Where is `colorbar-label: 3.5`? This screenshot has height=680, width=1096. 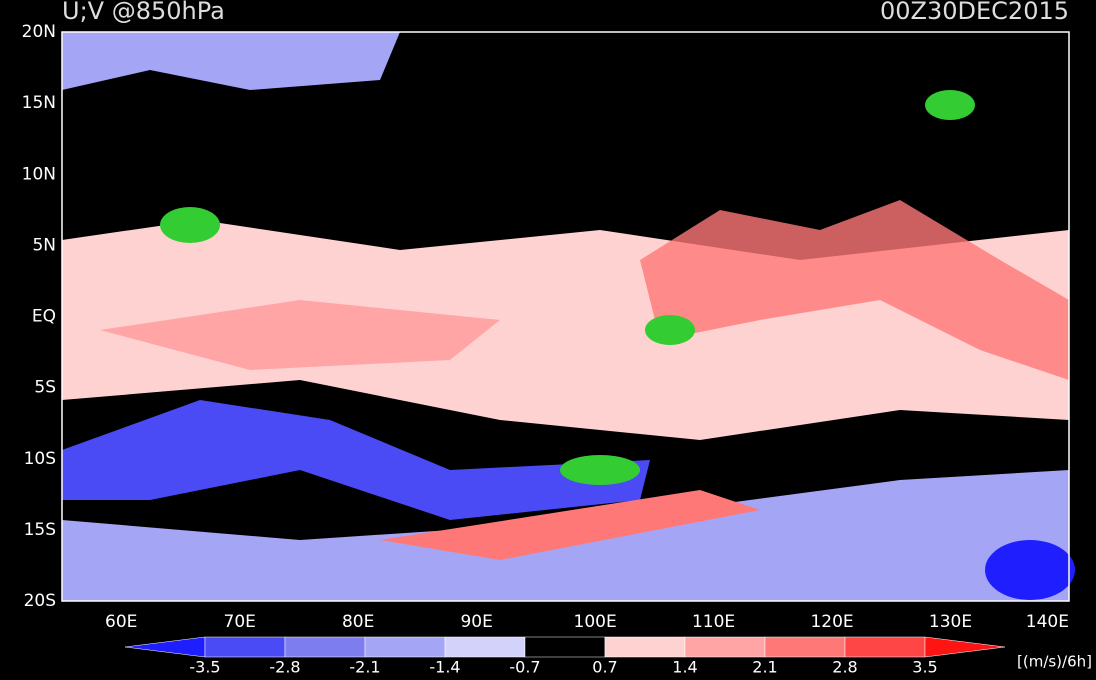
colorbar-label: 3.5 is located at coordinates (924, 667).